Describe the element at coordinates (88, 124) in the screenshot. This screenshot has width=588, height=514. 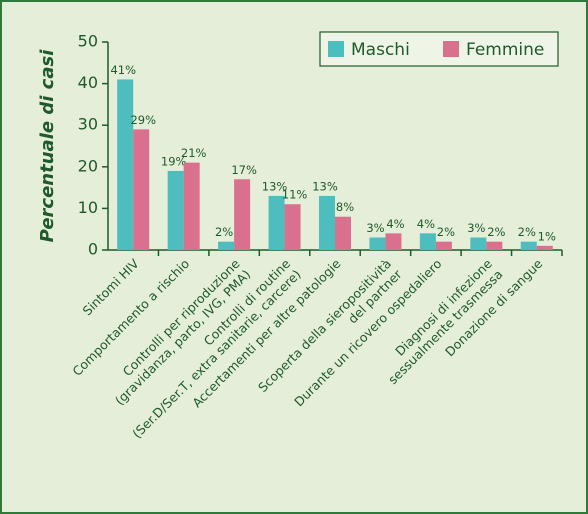
I see `y-tick-label: 30` at that location.